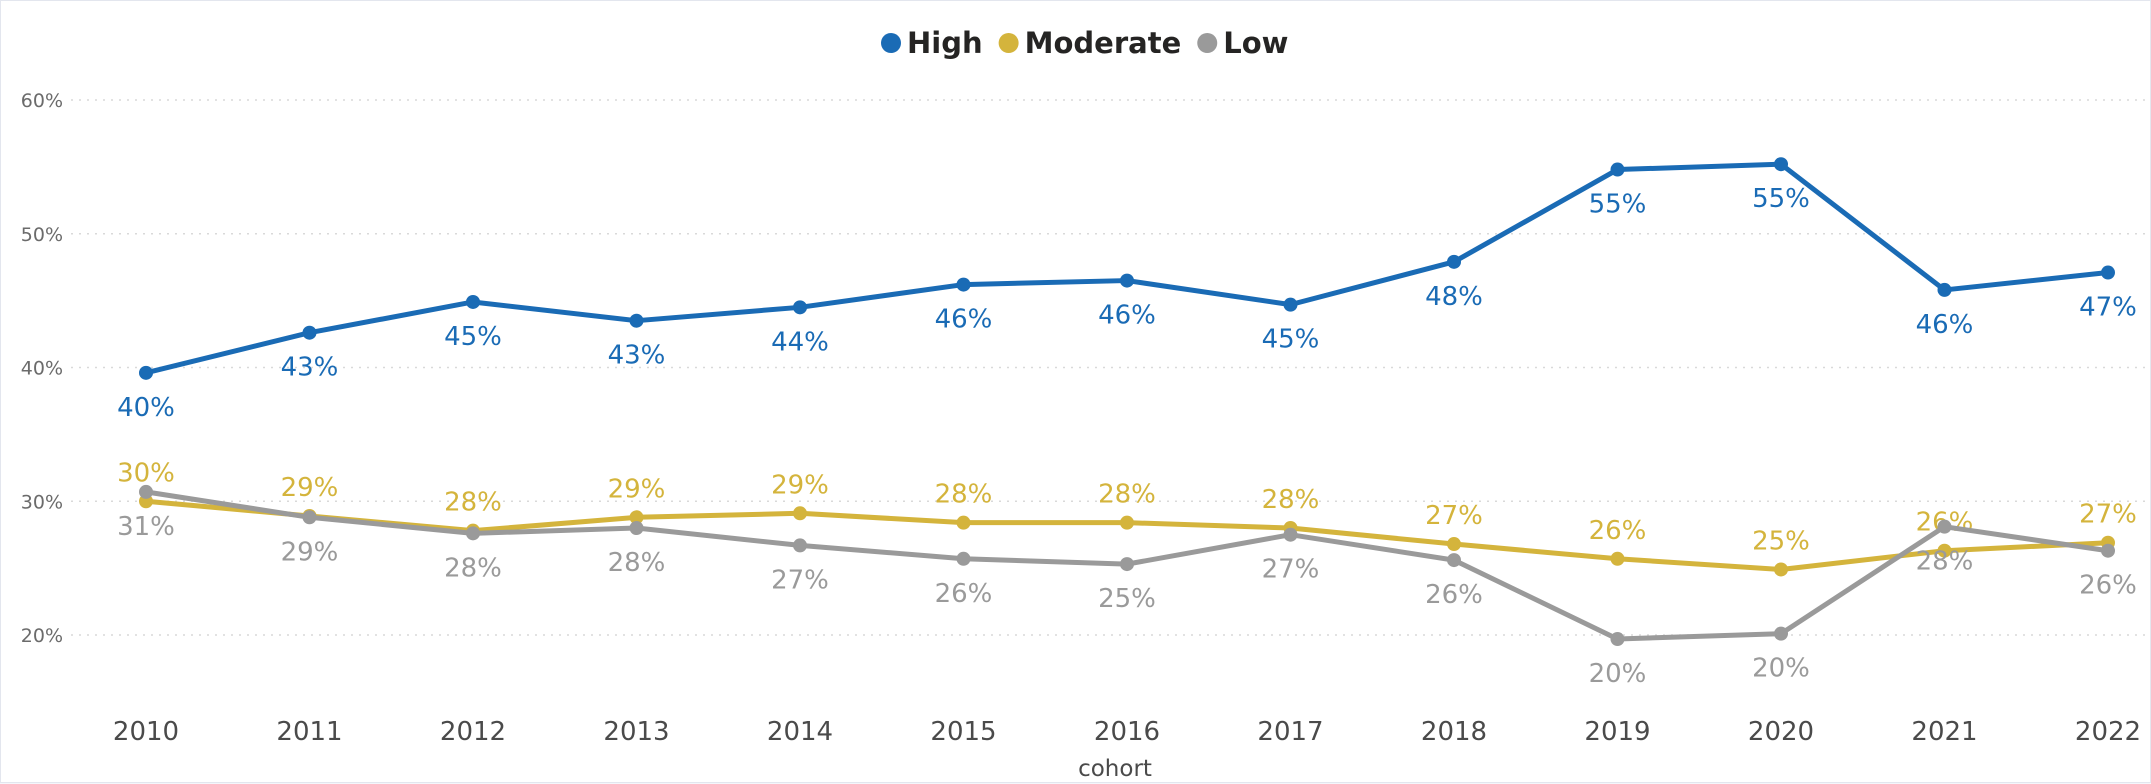 Image resolution: width=2151 pixels, height=784 pixels. I want to click on legend-marker-low, so click(1207, 43).